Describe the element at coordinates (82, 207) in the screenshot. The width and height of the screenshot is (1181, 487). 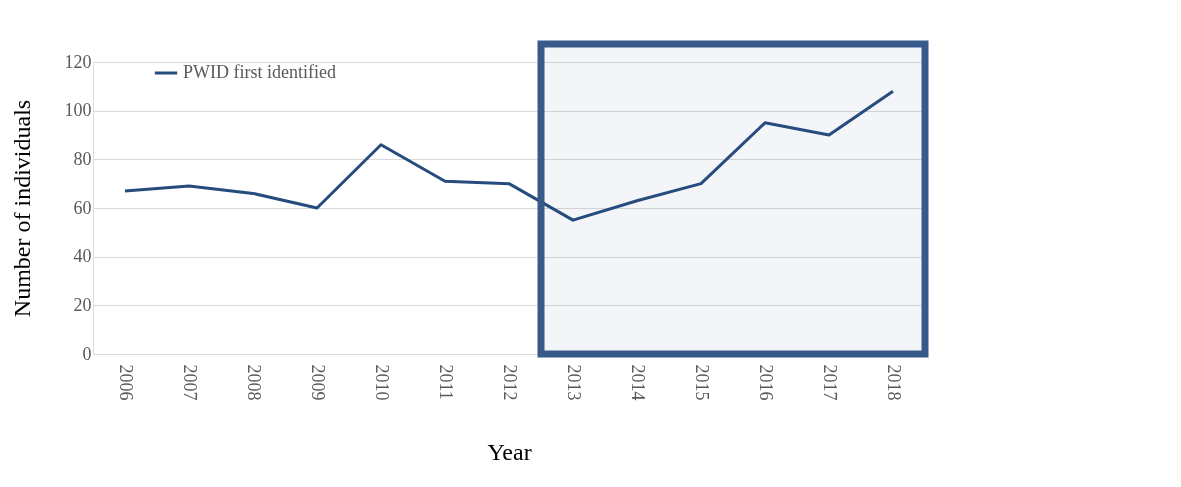
I see `y-tick-label: 60` at that location.